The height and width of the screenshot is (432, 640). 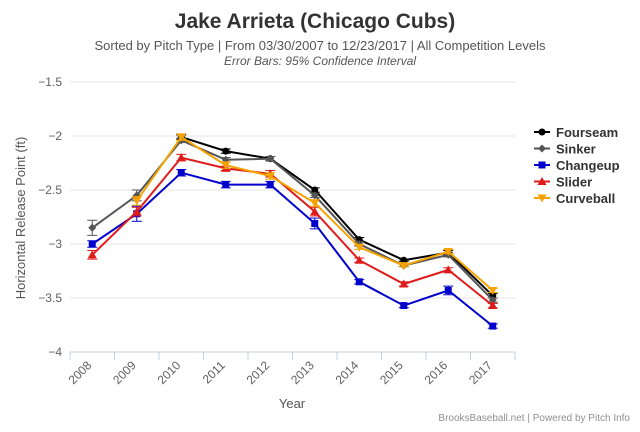 What do you see at coordinates (320, 61) in the screenshot?
I see `chart-subtitle-error-bars: Error Bars: 95% Confidence Interval` at bounding box center [320, 61].